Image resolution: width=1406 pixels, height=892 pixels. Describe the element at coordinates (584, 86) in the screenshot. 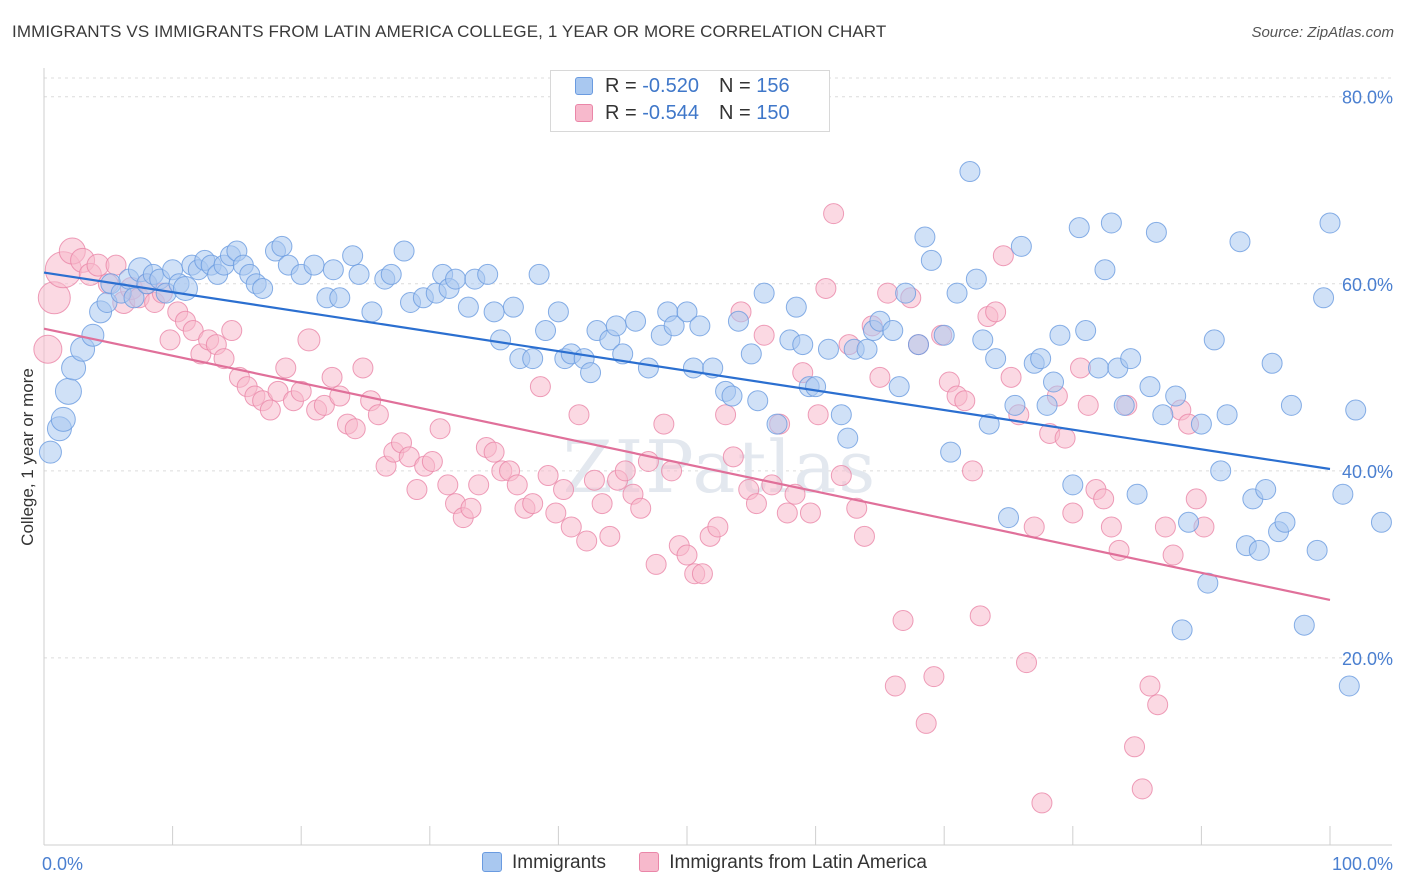

I see `legend-swatch-blue` at that location.